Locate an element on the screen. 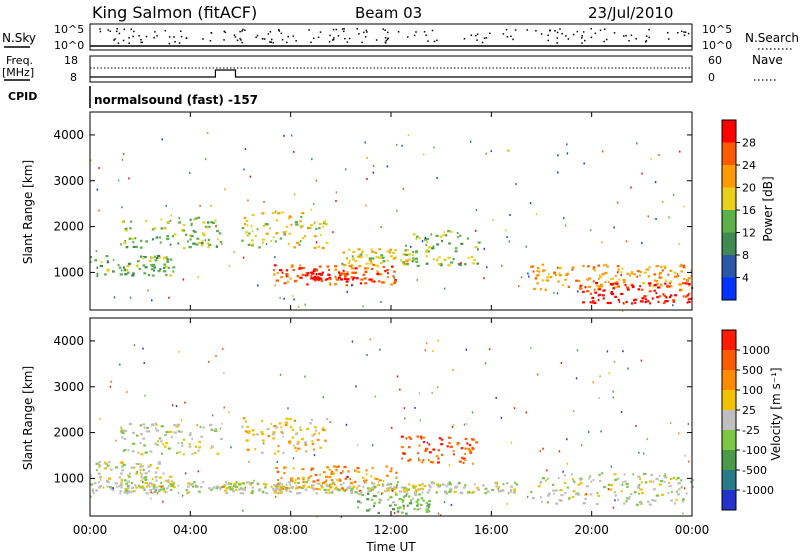 The height and width of the screenshot is (554, 800). colorbar-tick-label: 100 is located at coordinates (752, 390).